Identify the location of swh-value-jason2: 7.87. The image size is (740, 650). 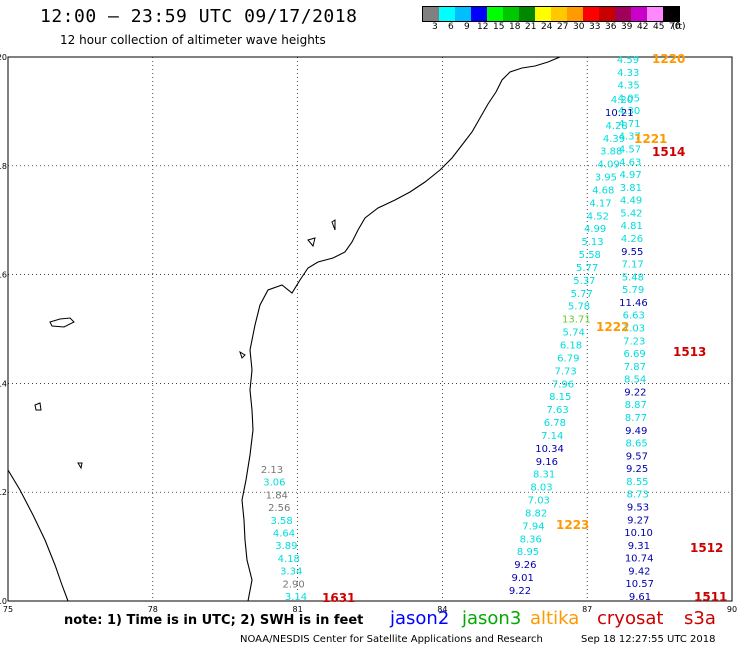
(635, 367).